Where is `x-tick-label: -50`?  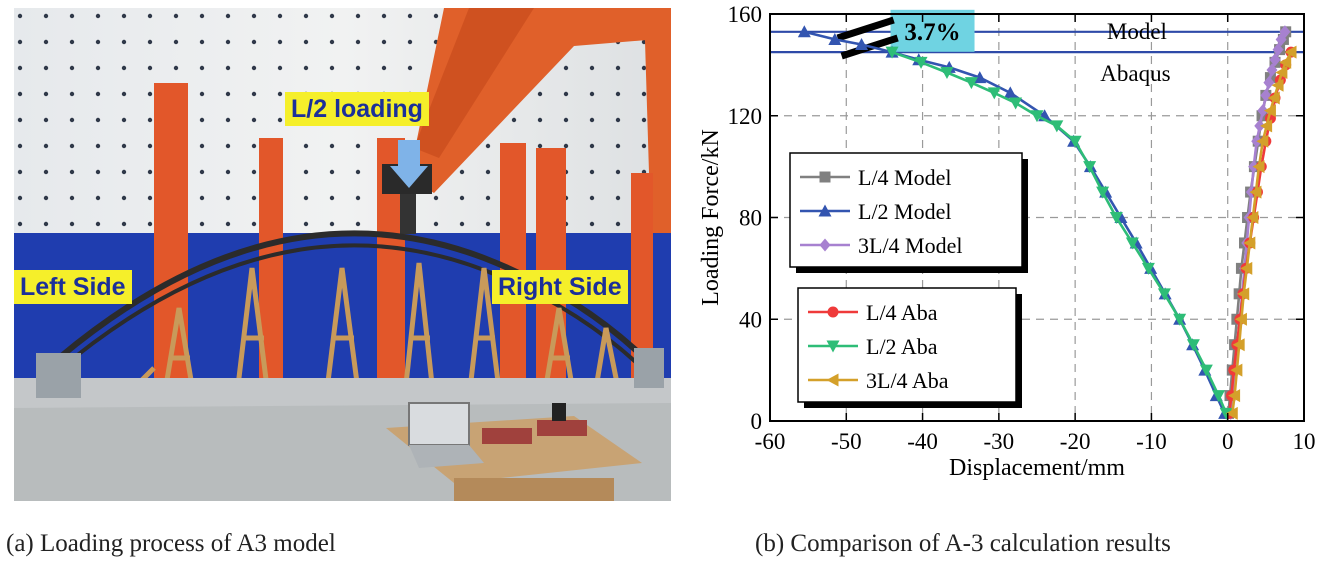 x-tick-label: -50 is located at coordinates (846, 441).